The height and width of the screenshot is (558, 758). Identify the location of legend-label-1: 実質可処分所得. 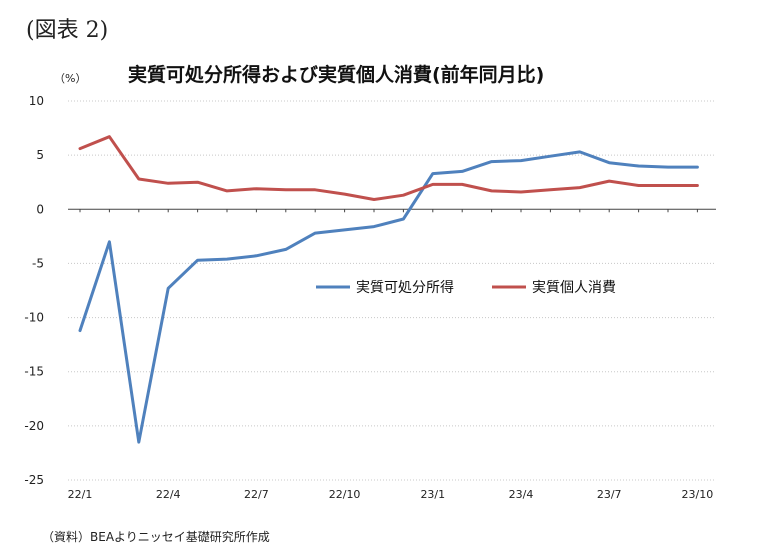
(405, 287).